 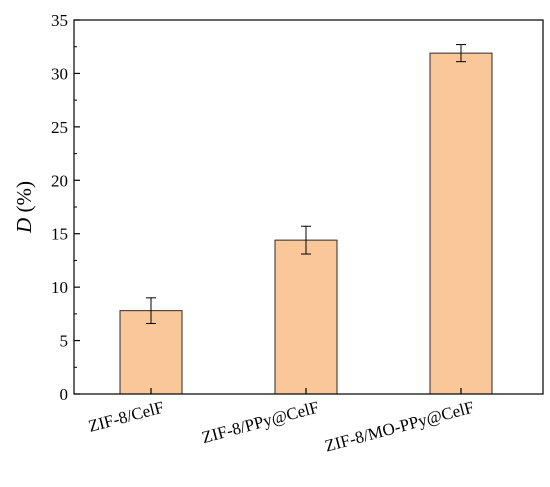 I want to click on y-tick-label: 10, so click(x=59, y=287).